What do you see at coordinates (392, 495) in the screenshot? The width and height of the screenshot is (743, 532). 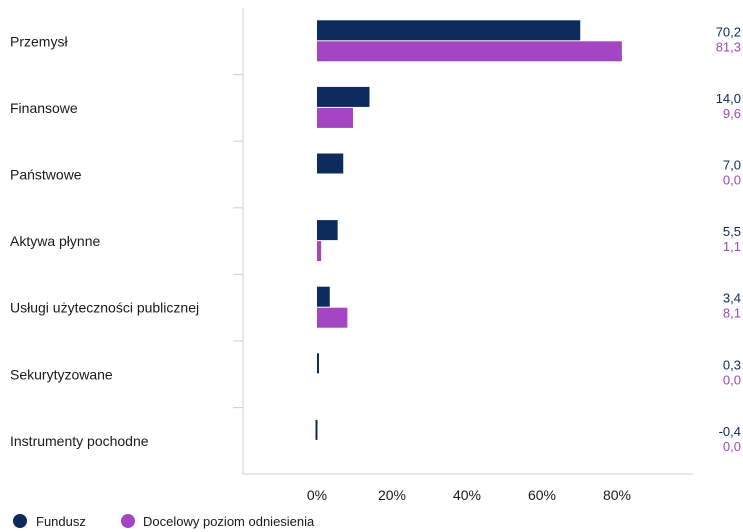 I see `x-tick-label: 20%` at bounding box center [392, 495].